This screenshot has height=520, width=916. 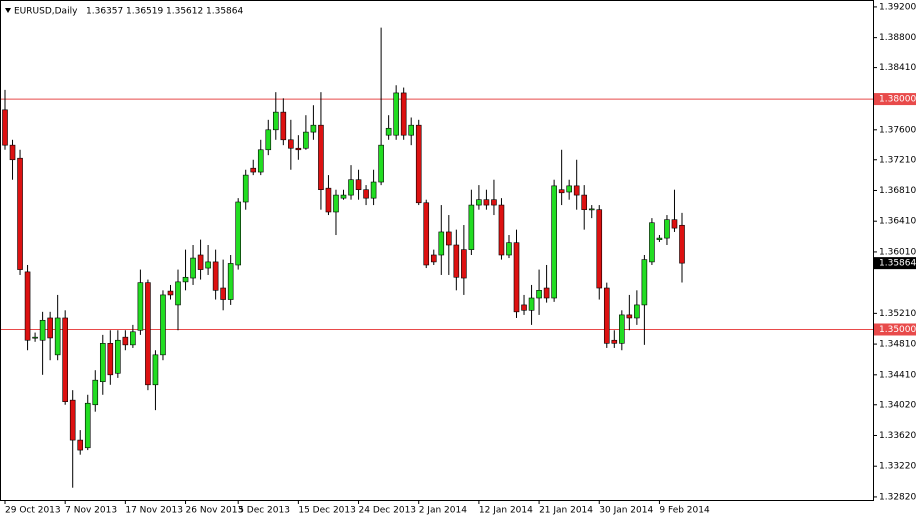 What do you see at coordinates (626, 511) in the screenshot?
I see `x-tick-label: 30 Jan 2014` at bounding box center [626, 511].